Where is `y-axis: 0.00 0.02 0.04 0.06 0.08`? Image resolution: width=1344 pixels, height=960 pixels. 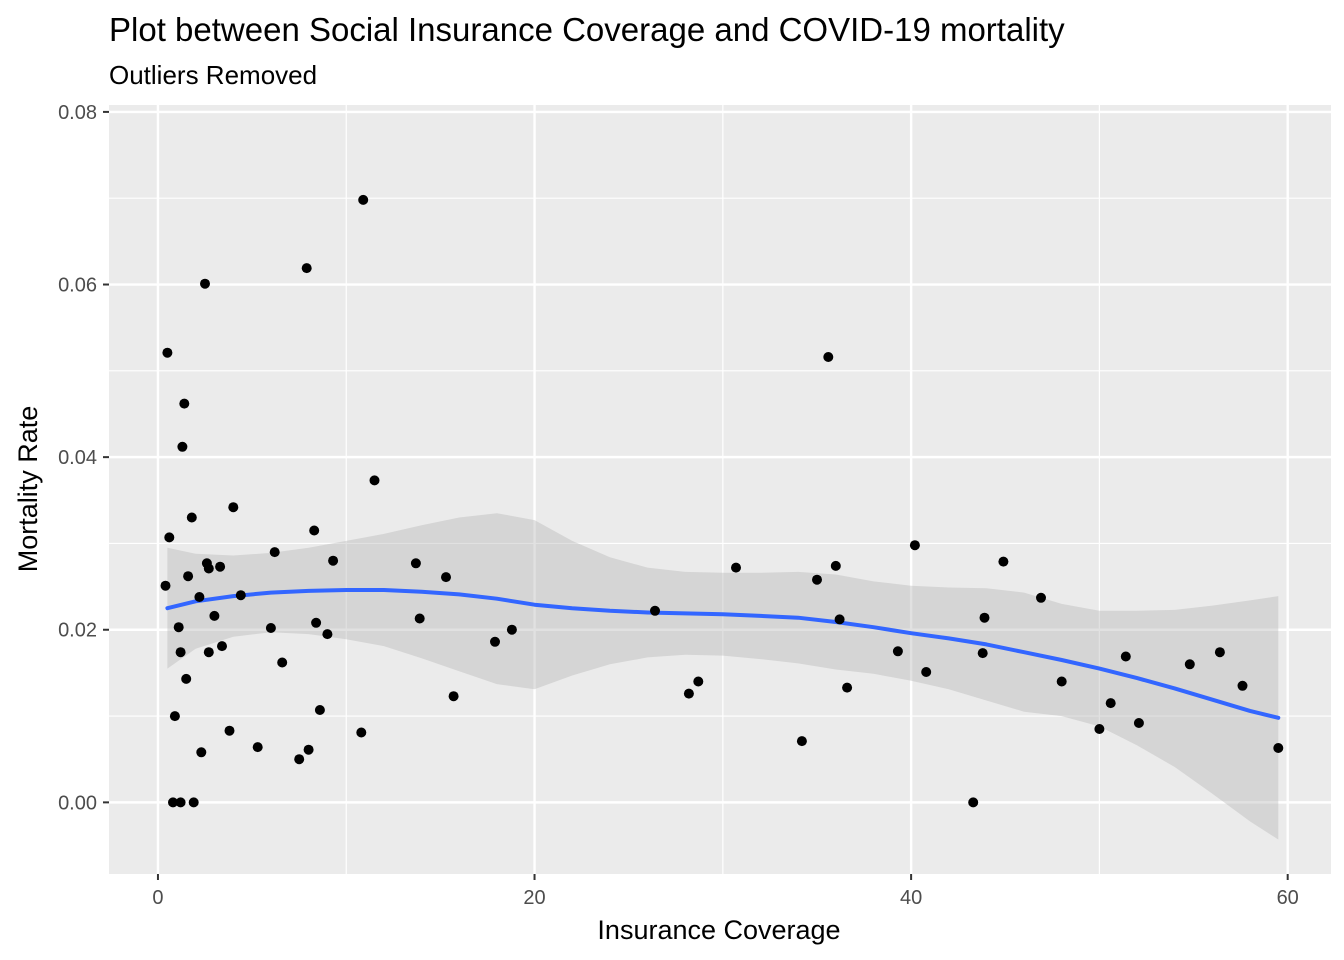
y-axis: 0.00 0.02 0.04 0.06 0.08 is located at coordinates (83, 458).